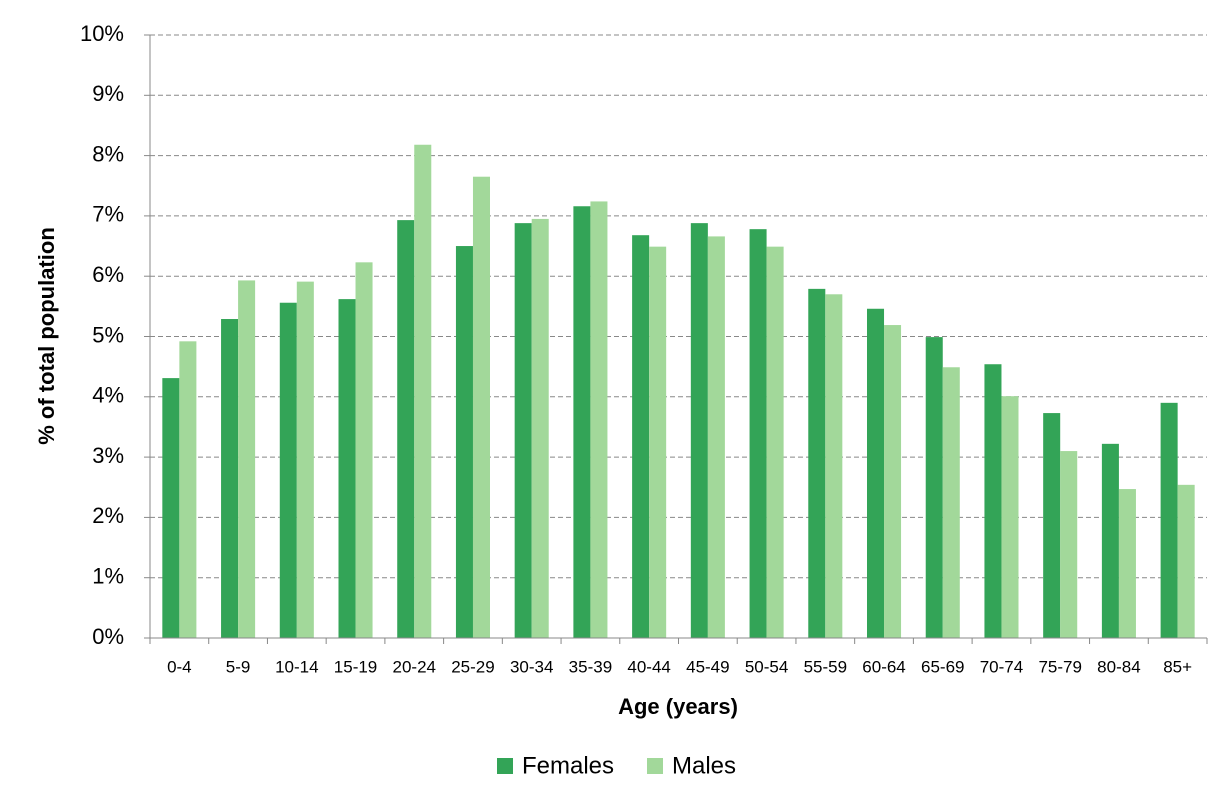 The height and width of the screenshot is (807, 1231). I want to click on x-axis-title: Age (years), so click(678, 706).